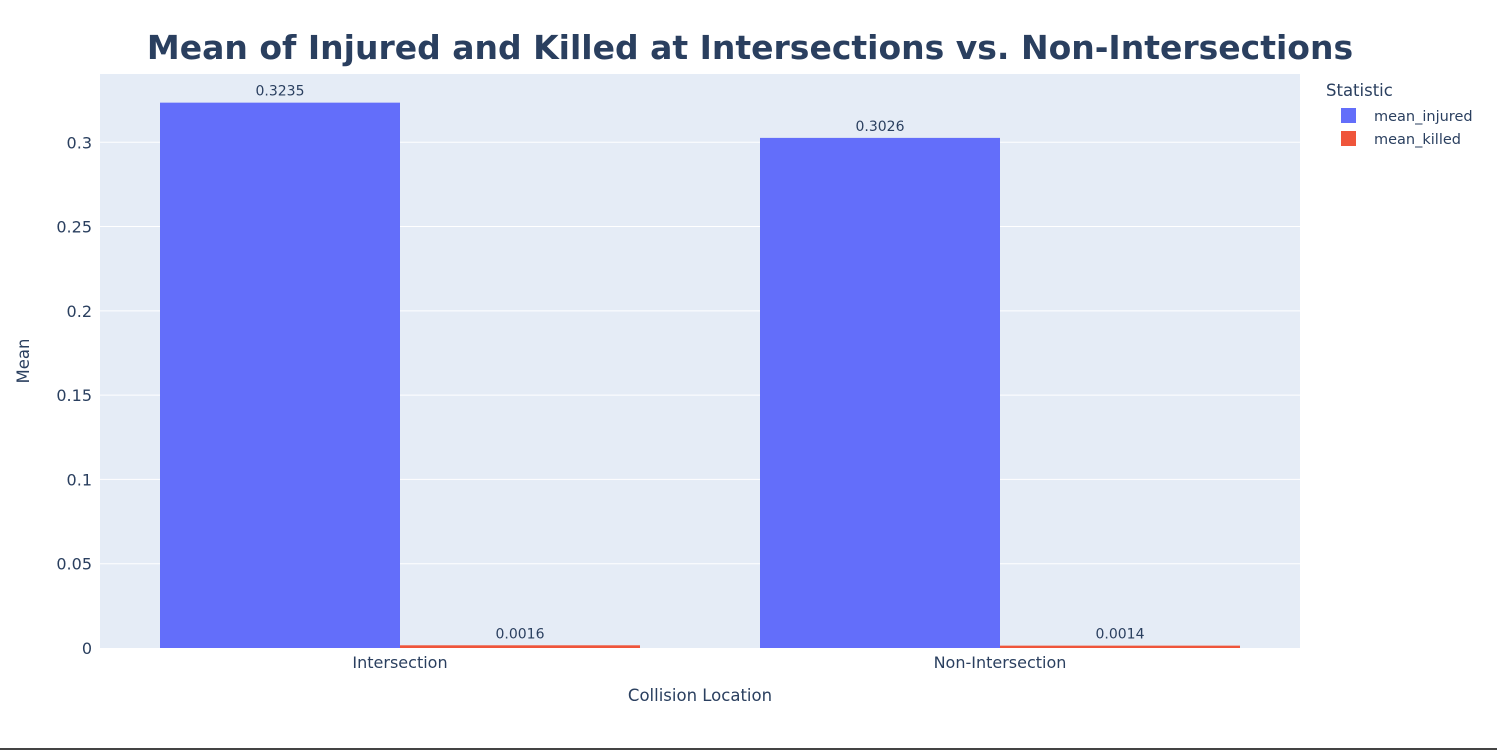  What do you see at coordinates (1348, 138) in the screenshot?
I see `legend-swatch-mean-killed` at bounding box center [1348, 138].